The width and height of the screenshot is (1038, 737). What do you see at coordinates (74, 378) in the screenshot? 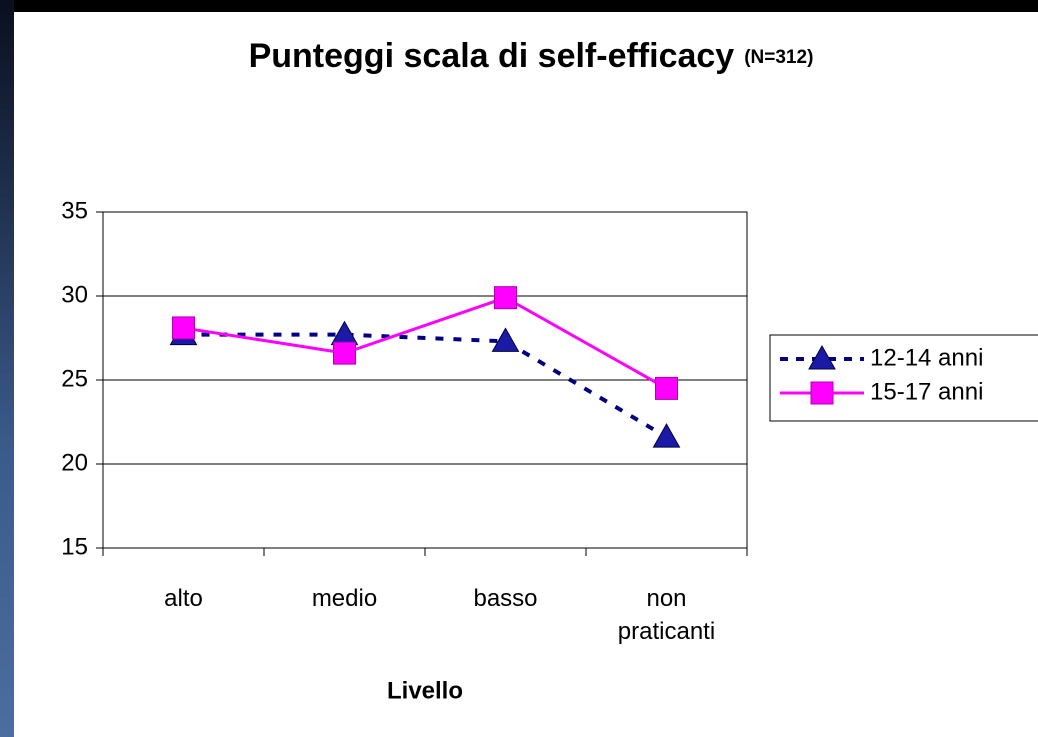
I see `y-tick-label: 25` at bounding box center [74, 378].